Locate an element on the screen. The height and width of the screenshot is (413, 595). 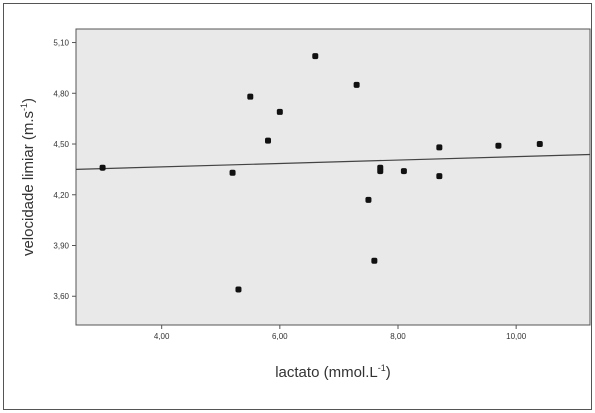
y-tick-label: 4,50 is located at coordinates (61, 144).